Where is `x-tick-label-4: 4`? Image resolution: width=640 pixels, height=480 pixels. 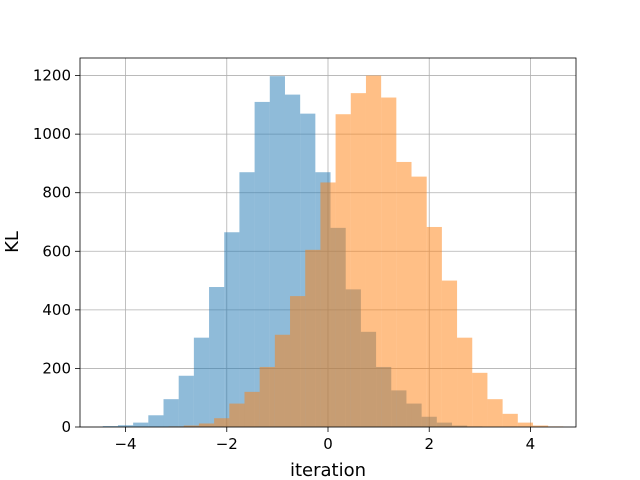
x-tick-label-4: 4 is located at coordinates (531, 444).